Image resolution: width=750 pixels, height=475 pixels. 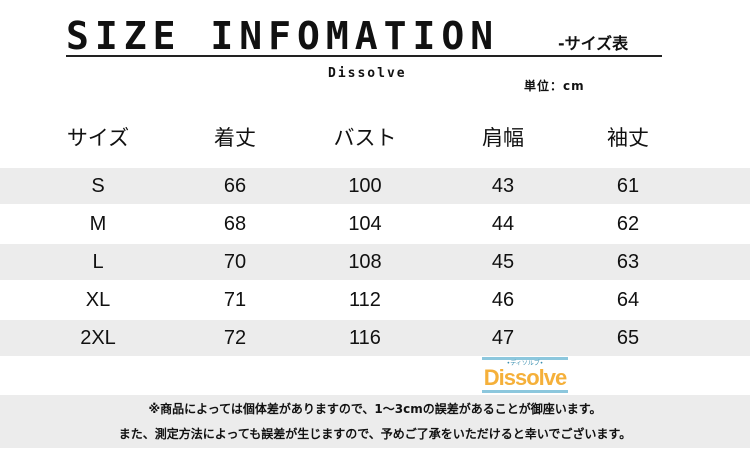 I want to click on table-cell: S, so click(x=98, y=186).